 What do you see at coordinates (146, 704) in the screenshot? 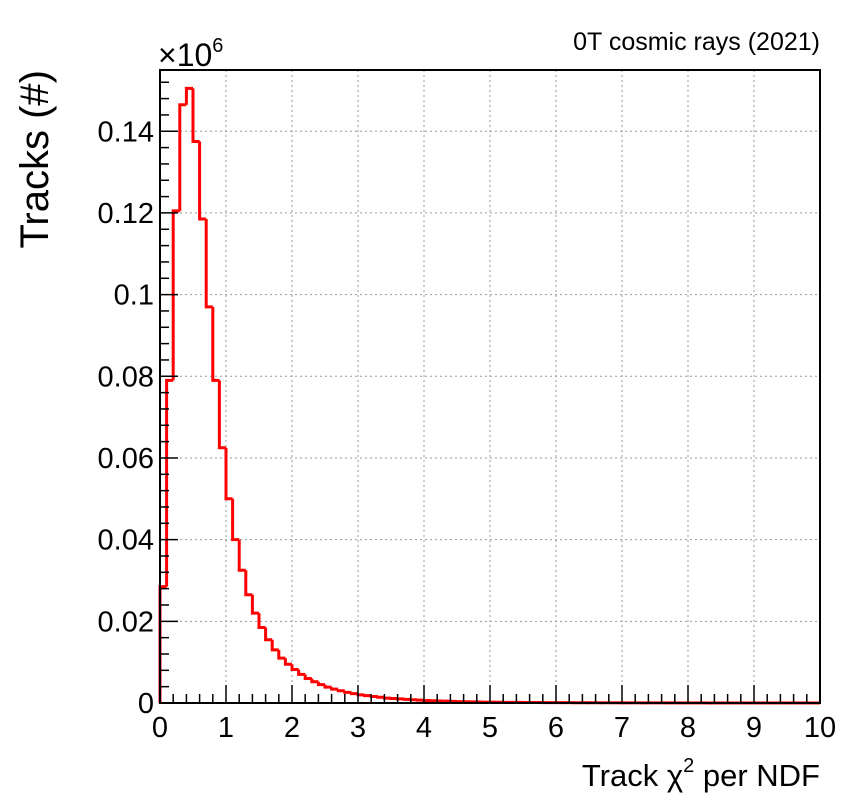
I see `y-tick-label: 0` at bounding box center [146, 704].